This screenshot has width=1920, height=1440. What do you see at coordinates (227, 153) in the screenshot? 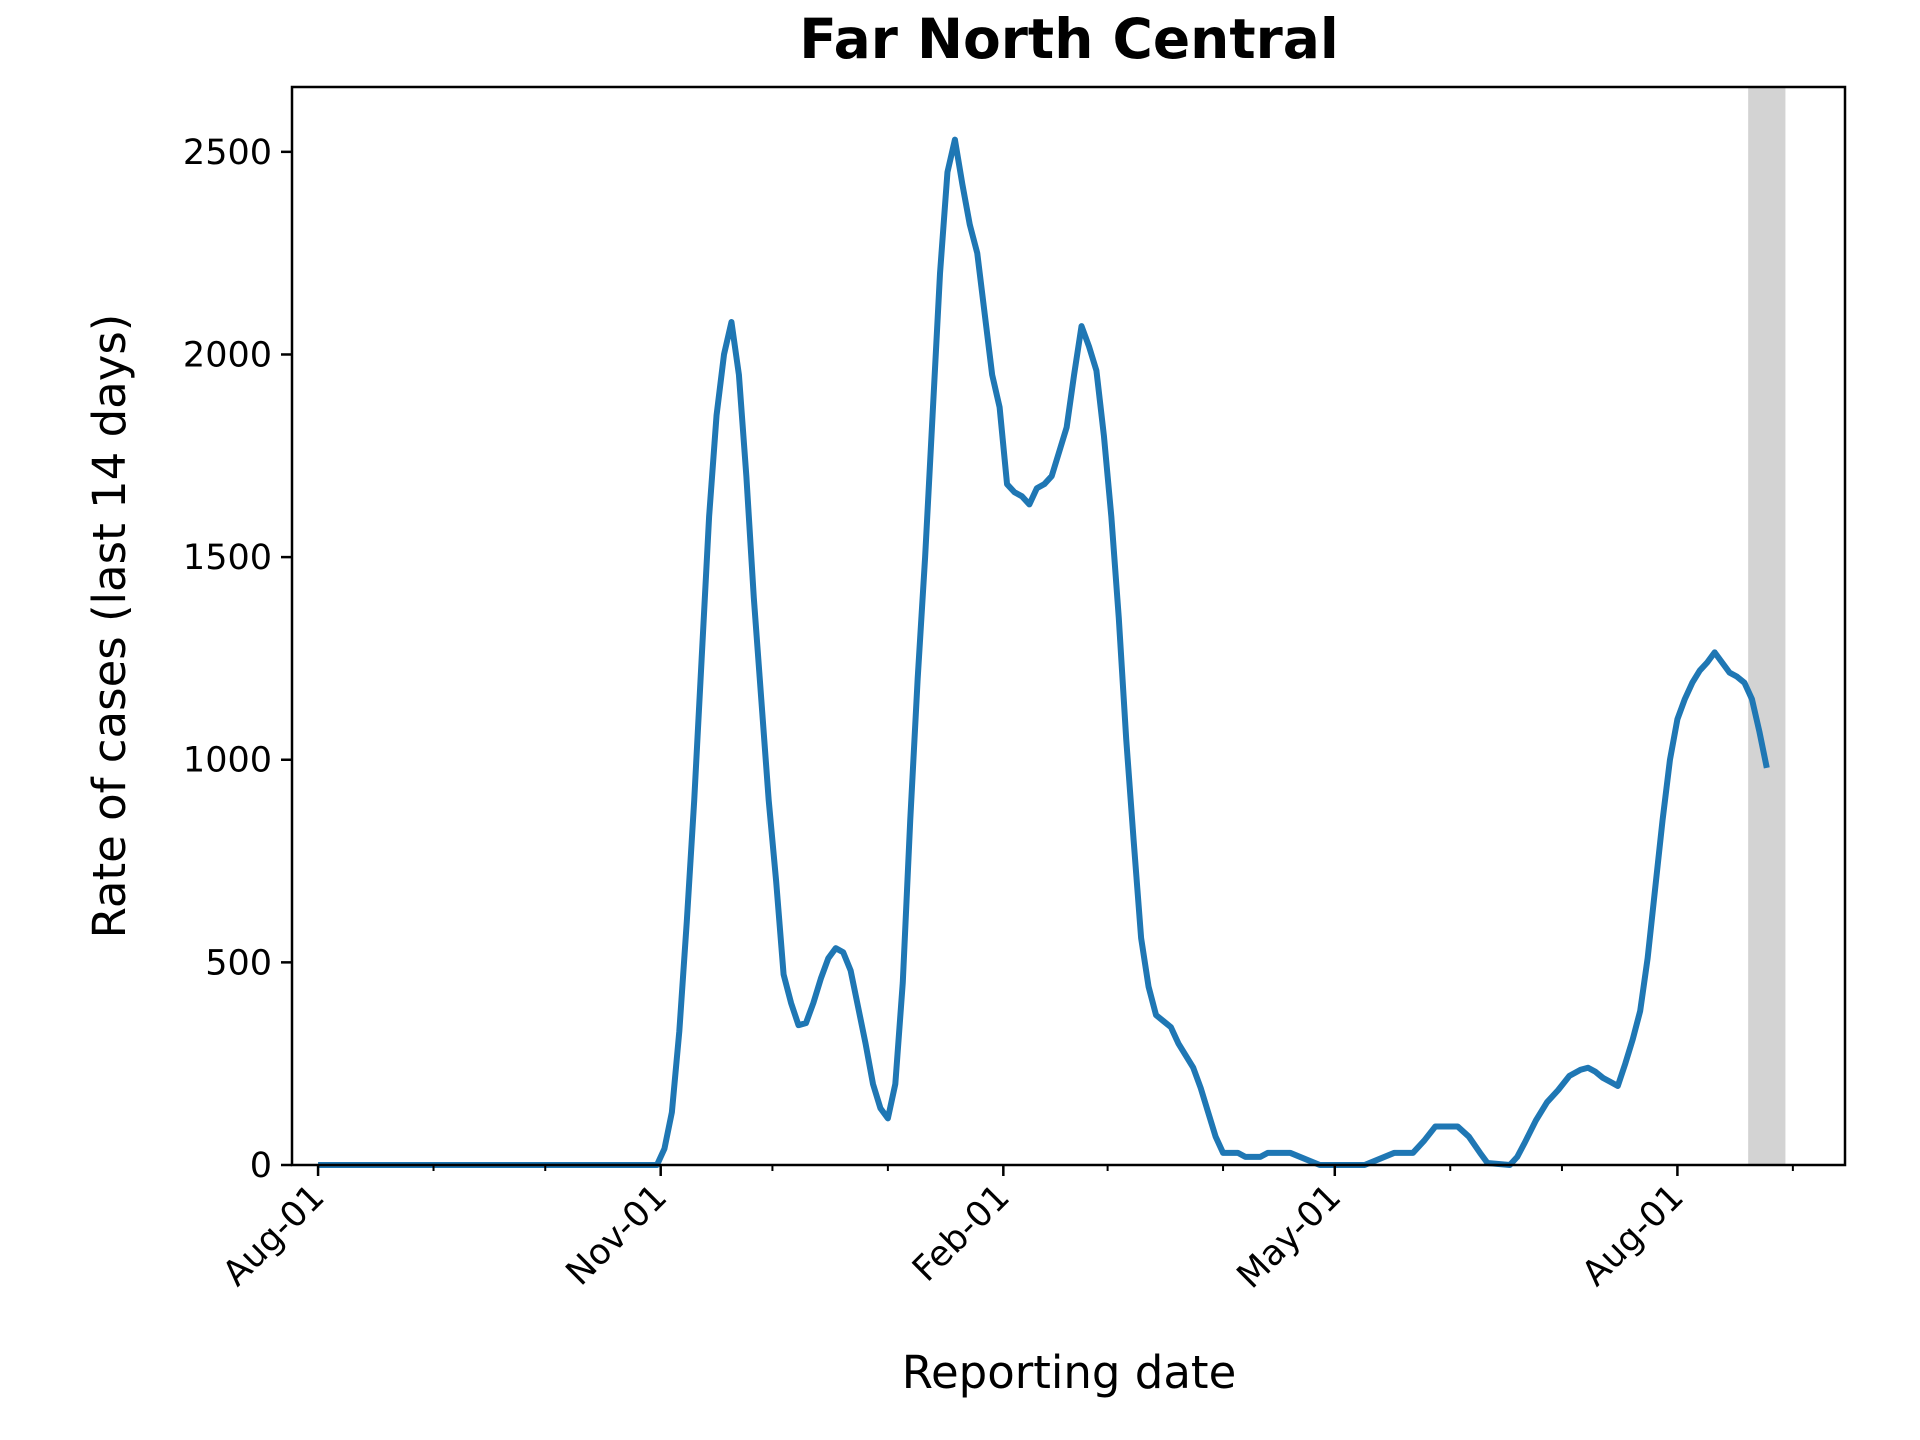
I see `y-tick-label: 2500` at bounding box center [227, 153].